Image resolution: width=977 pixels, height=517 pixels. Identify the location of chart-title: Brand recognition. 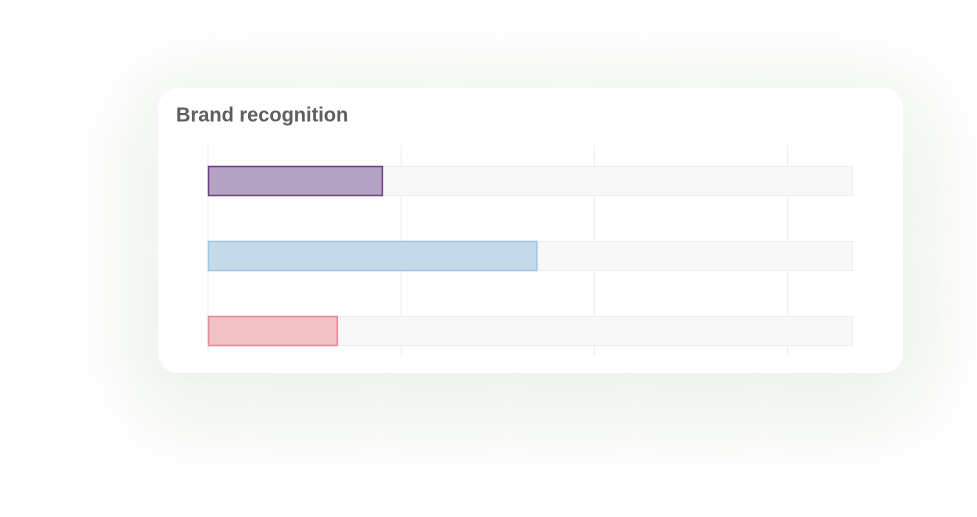
(262, 115).